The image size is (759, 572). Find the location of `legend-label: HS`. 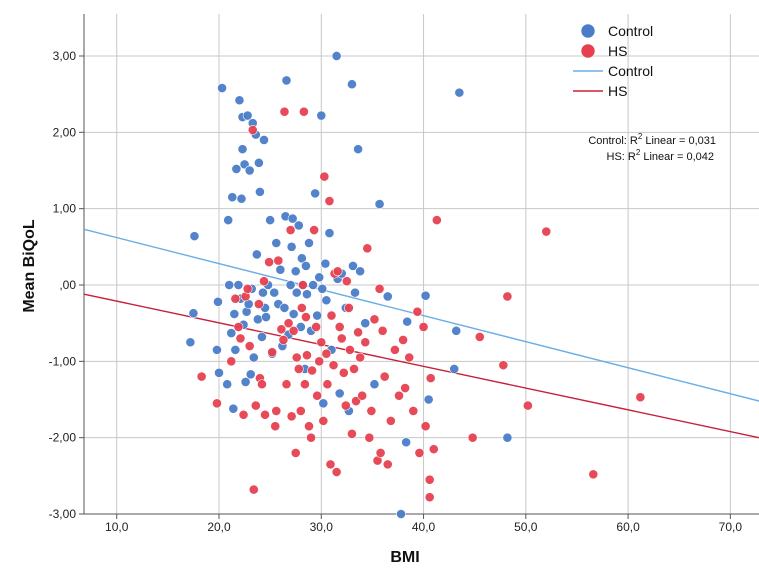

legend-label: HS is located at coordinates (617, 51).